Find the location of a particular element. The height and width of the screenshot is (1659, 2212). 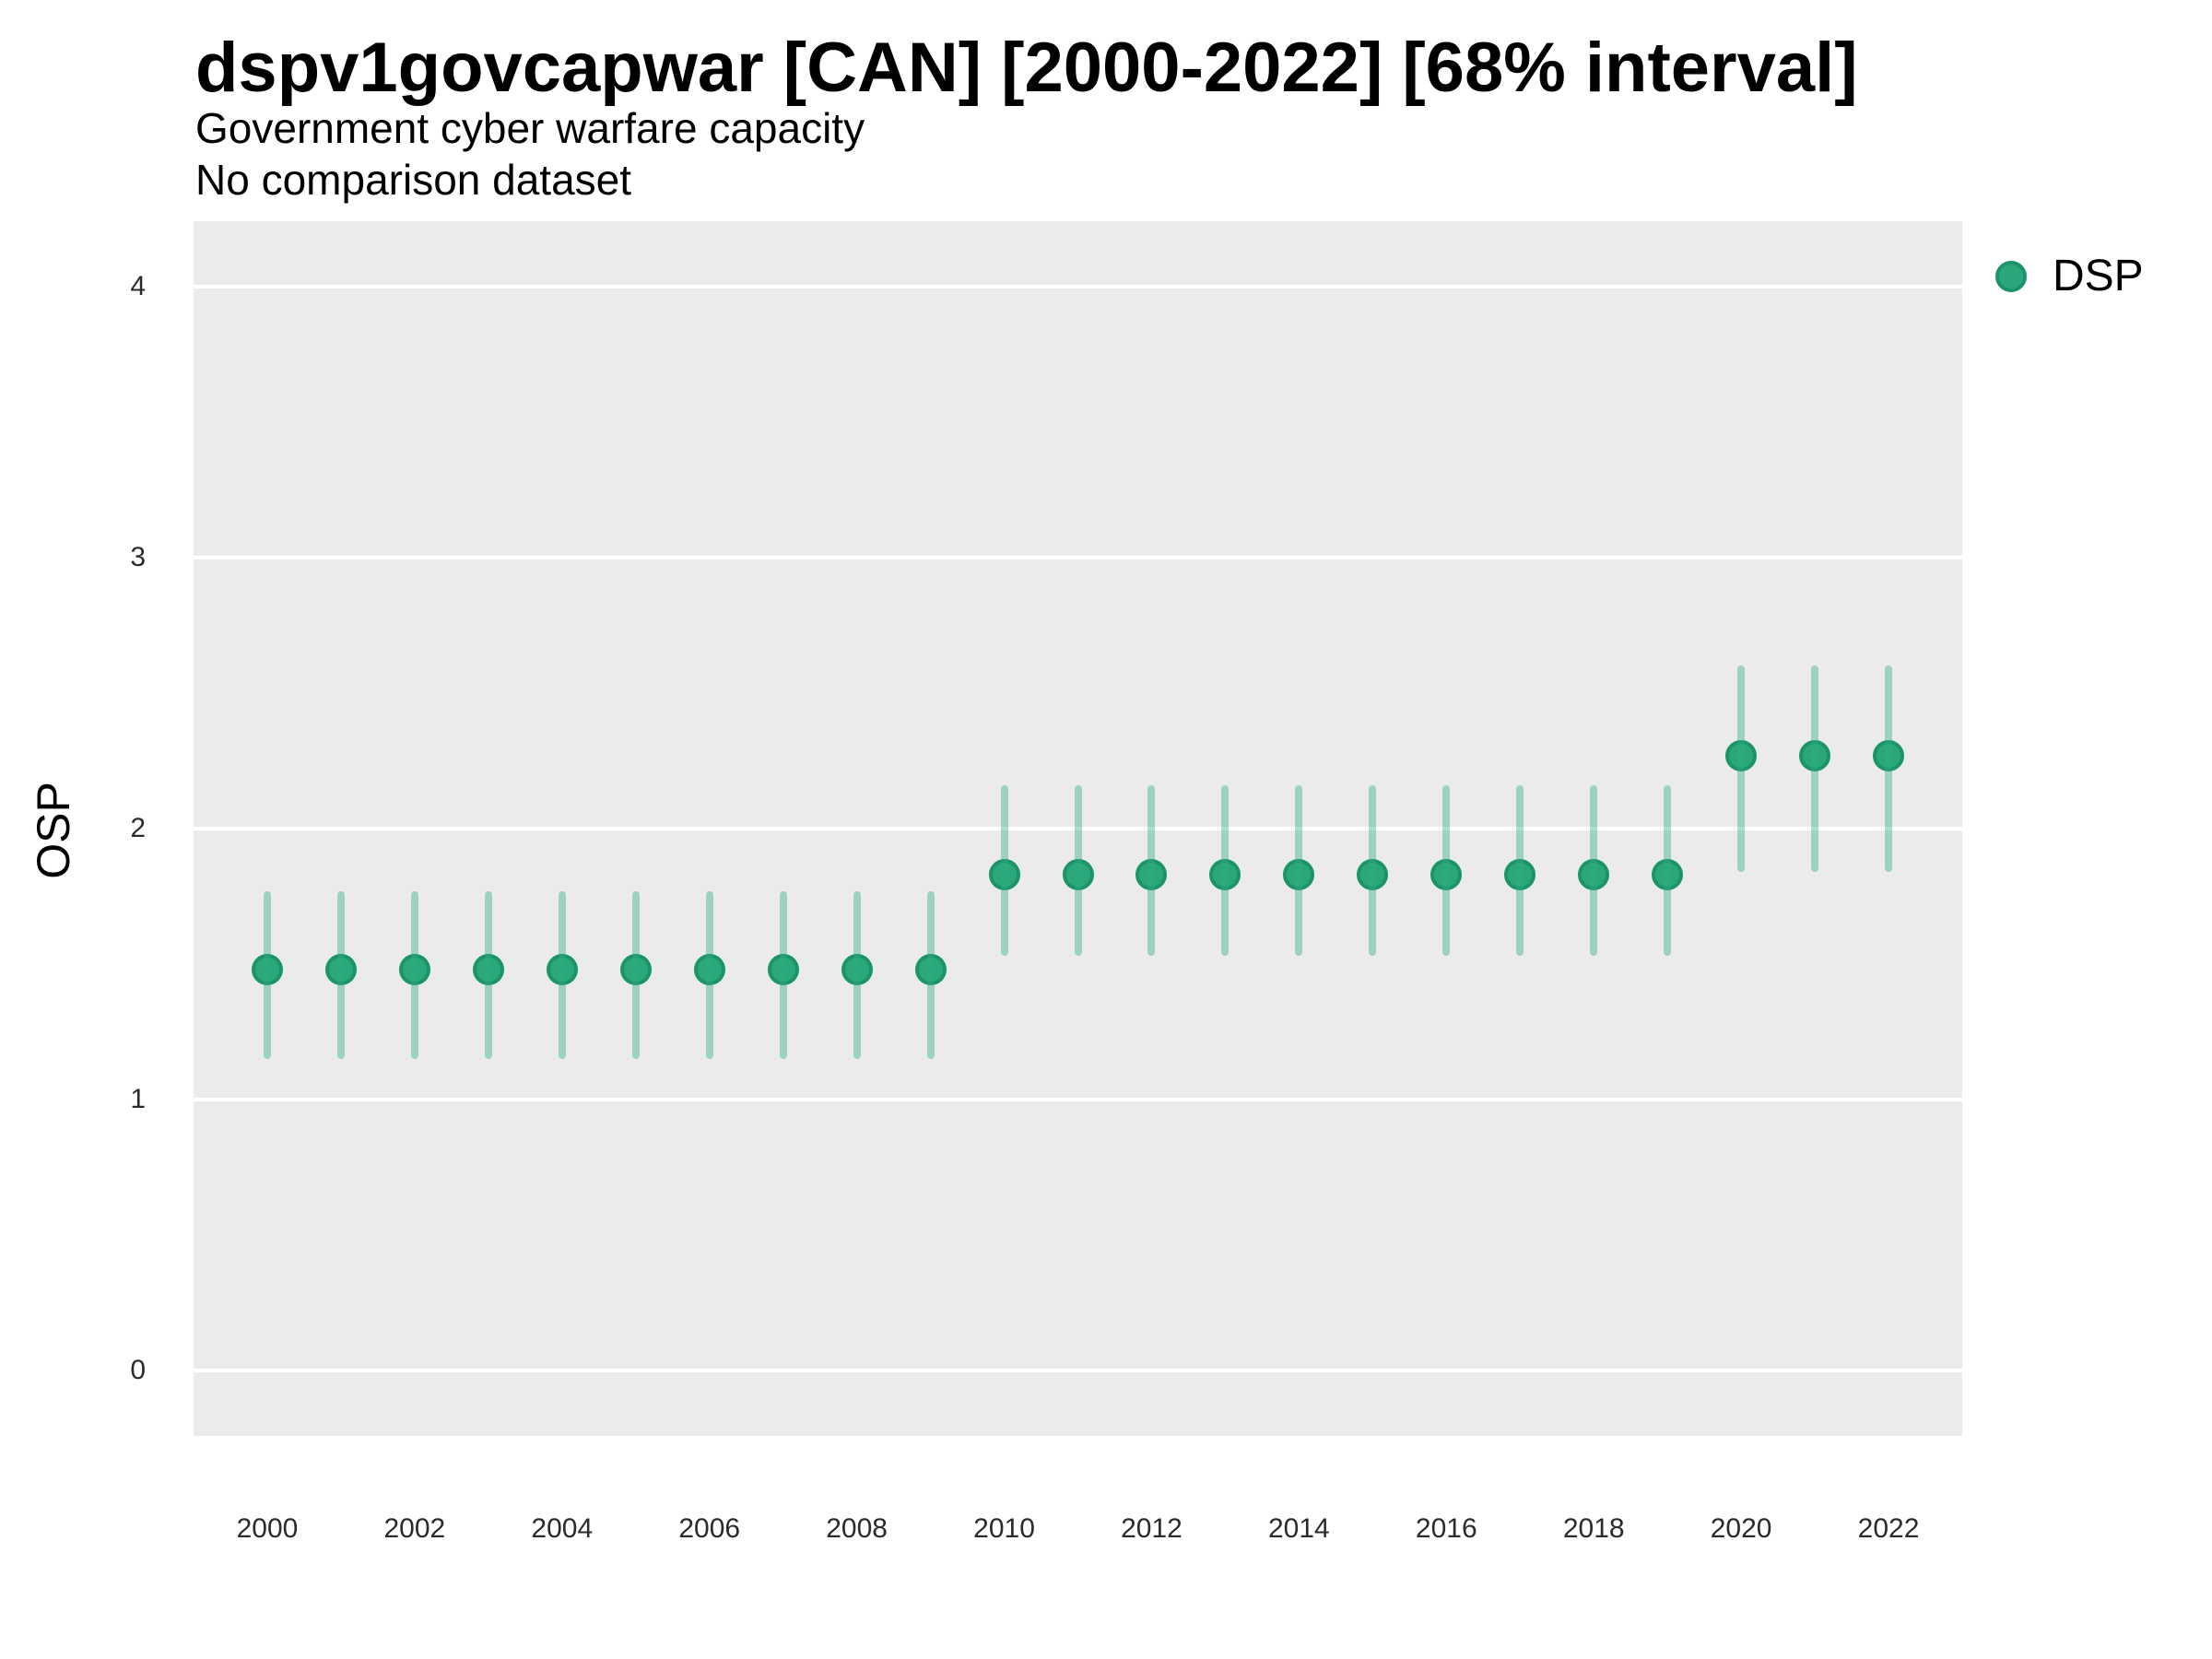

point-dsp-2001 is located at coordinates (340, 969).